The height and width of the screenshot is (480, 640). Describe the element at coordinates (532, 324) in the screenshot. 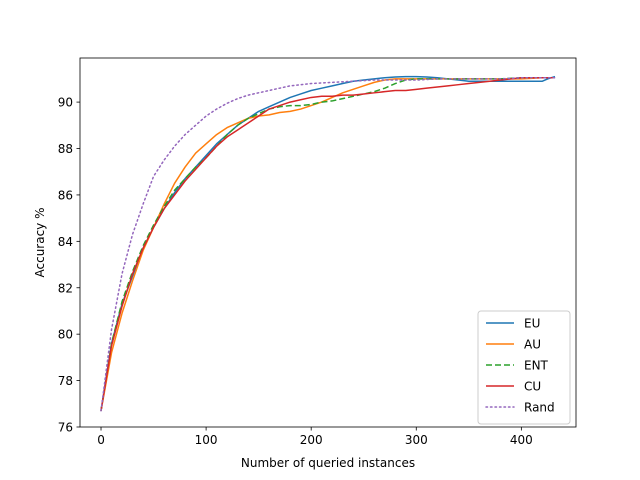

I see `legend-label-eu: EU` at that location.